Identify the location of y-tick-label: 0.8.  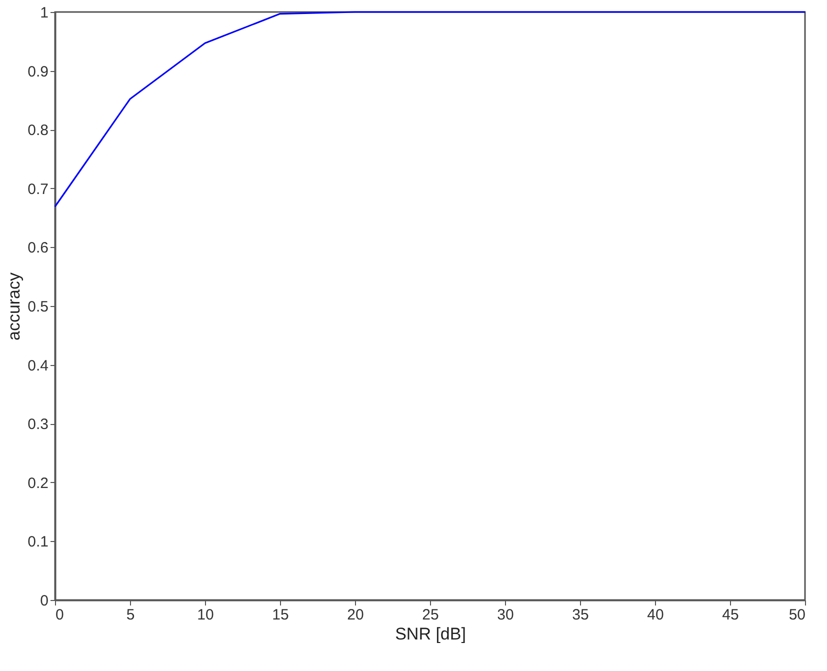
(38, 131).